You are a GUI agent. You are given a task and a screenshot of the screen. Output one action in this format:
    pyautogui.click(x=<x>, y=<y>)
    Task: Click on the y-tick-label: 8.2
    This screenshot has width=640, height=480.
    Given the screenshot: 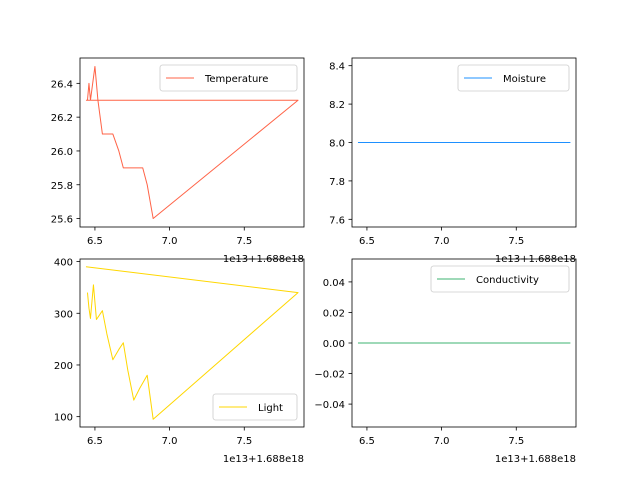 What is the action you would take?
    pyautogui.click(x=337, y=105)
    